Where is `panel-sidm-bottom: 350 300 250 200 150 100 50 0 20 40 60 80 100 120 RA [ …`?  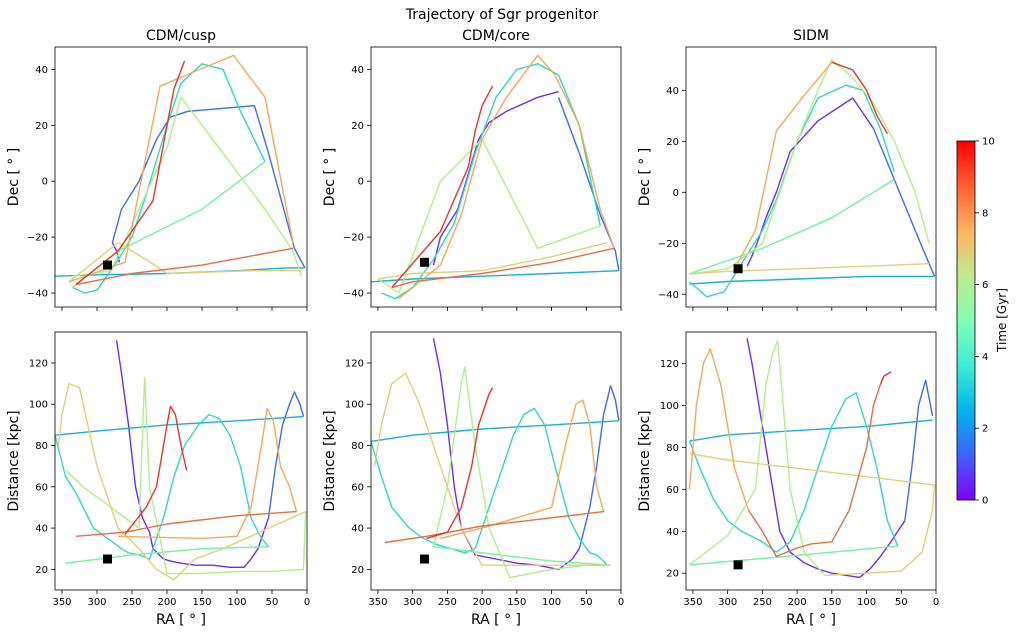
panel-sidm-bottom: 350 300 250 200 150 100 50 0 20 40 60 80 100 120 RA [ … is located at coordinates (788, 479).